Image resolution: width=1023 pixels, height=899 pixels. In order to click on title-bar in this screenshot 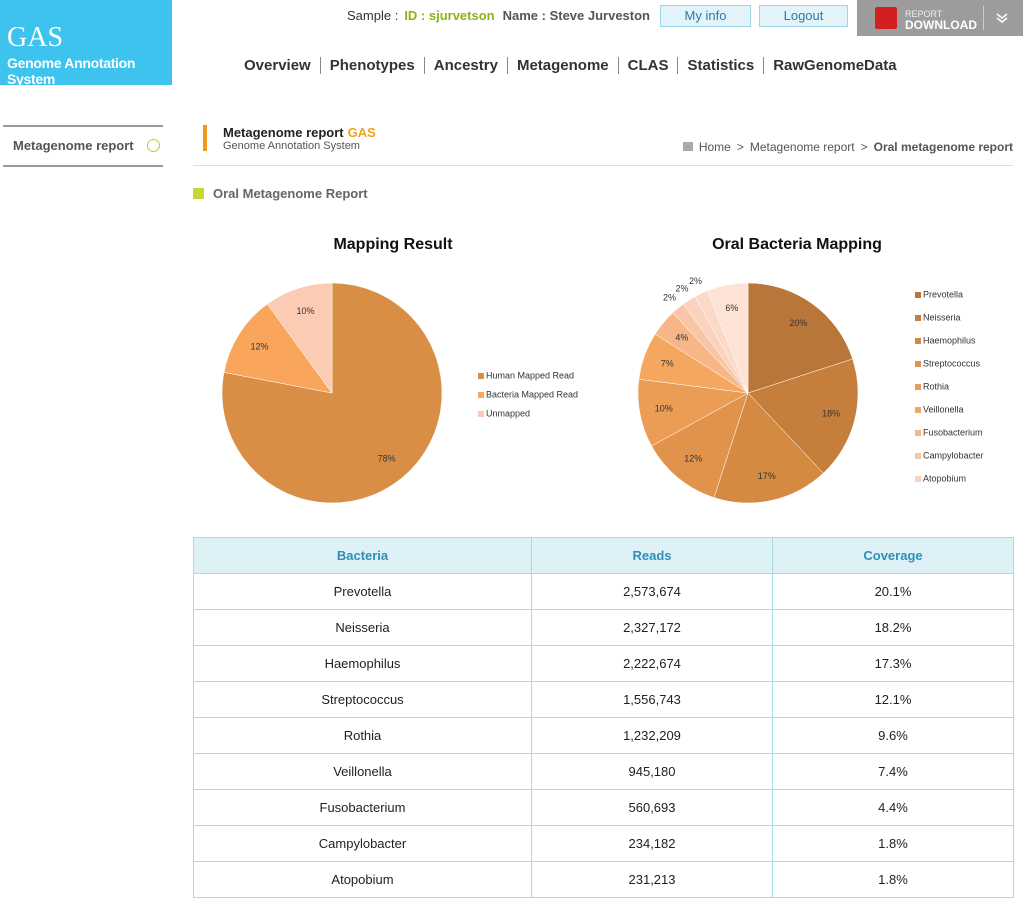, I will do `click(205, 138)`.